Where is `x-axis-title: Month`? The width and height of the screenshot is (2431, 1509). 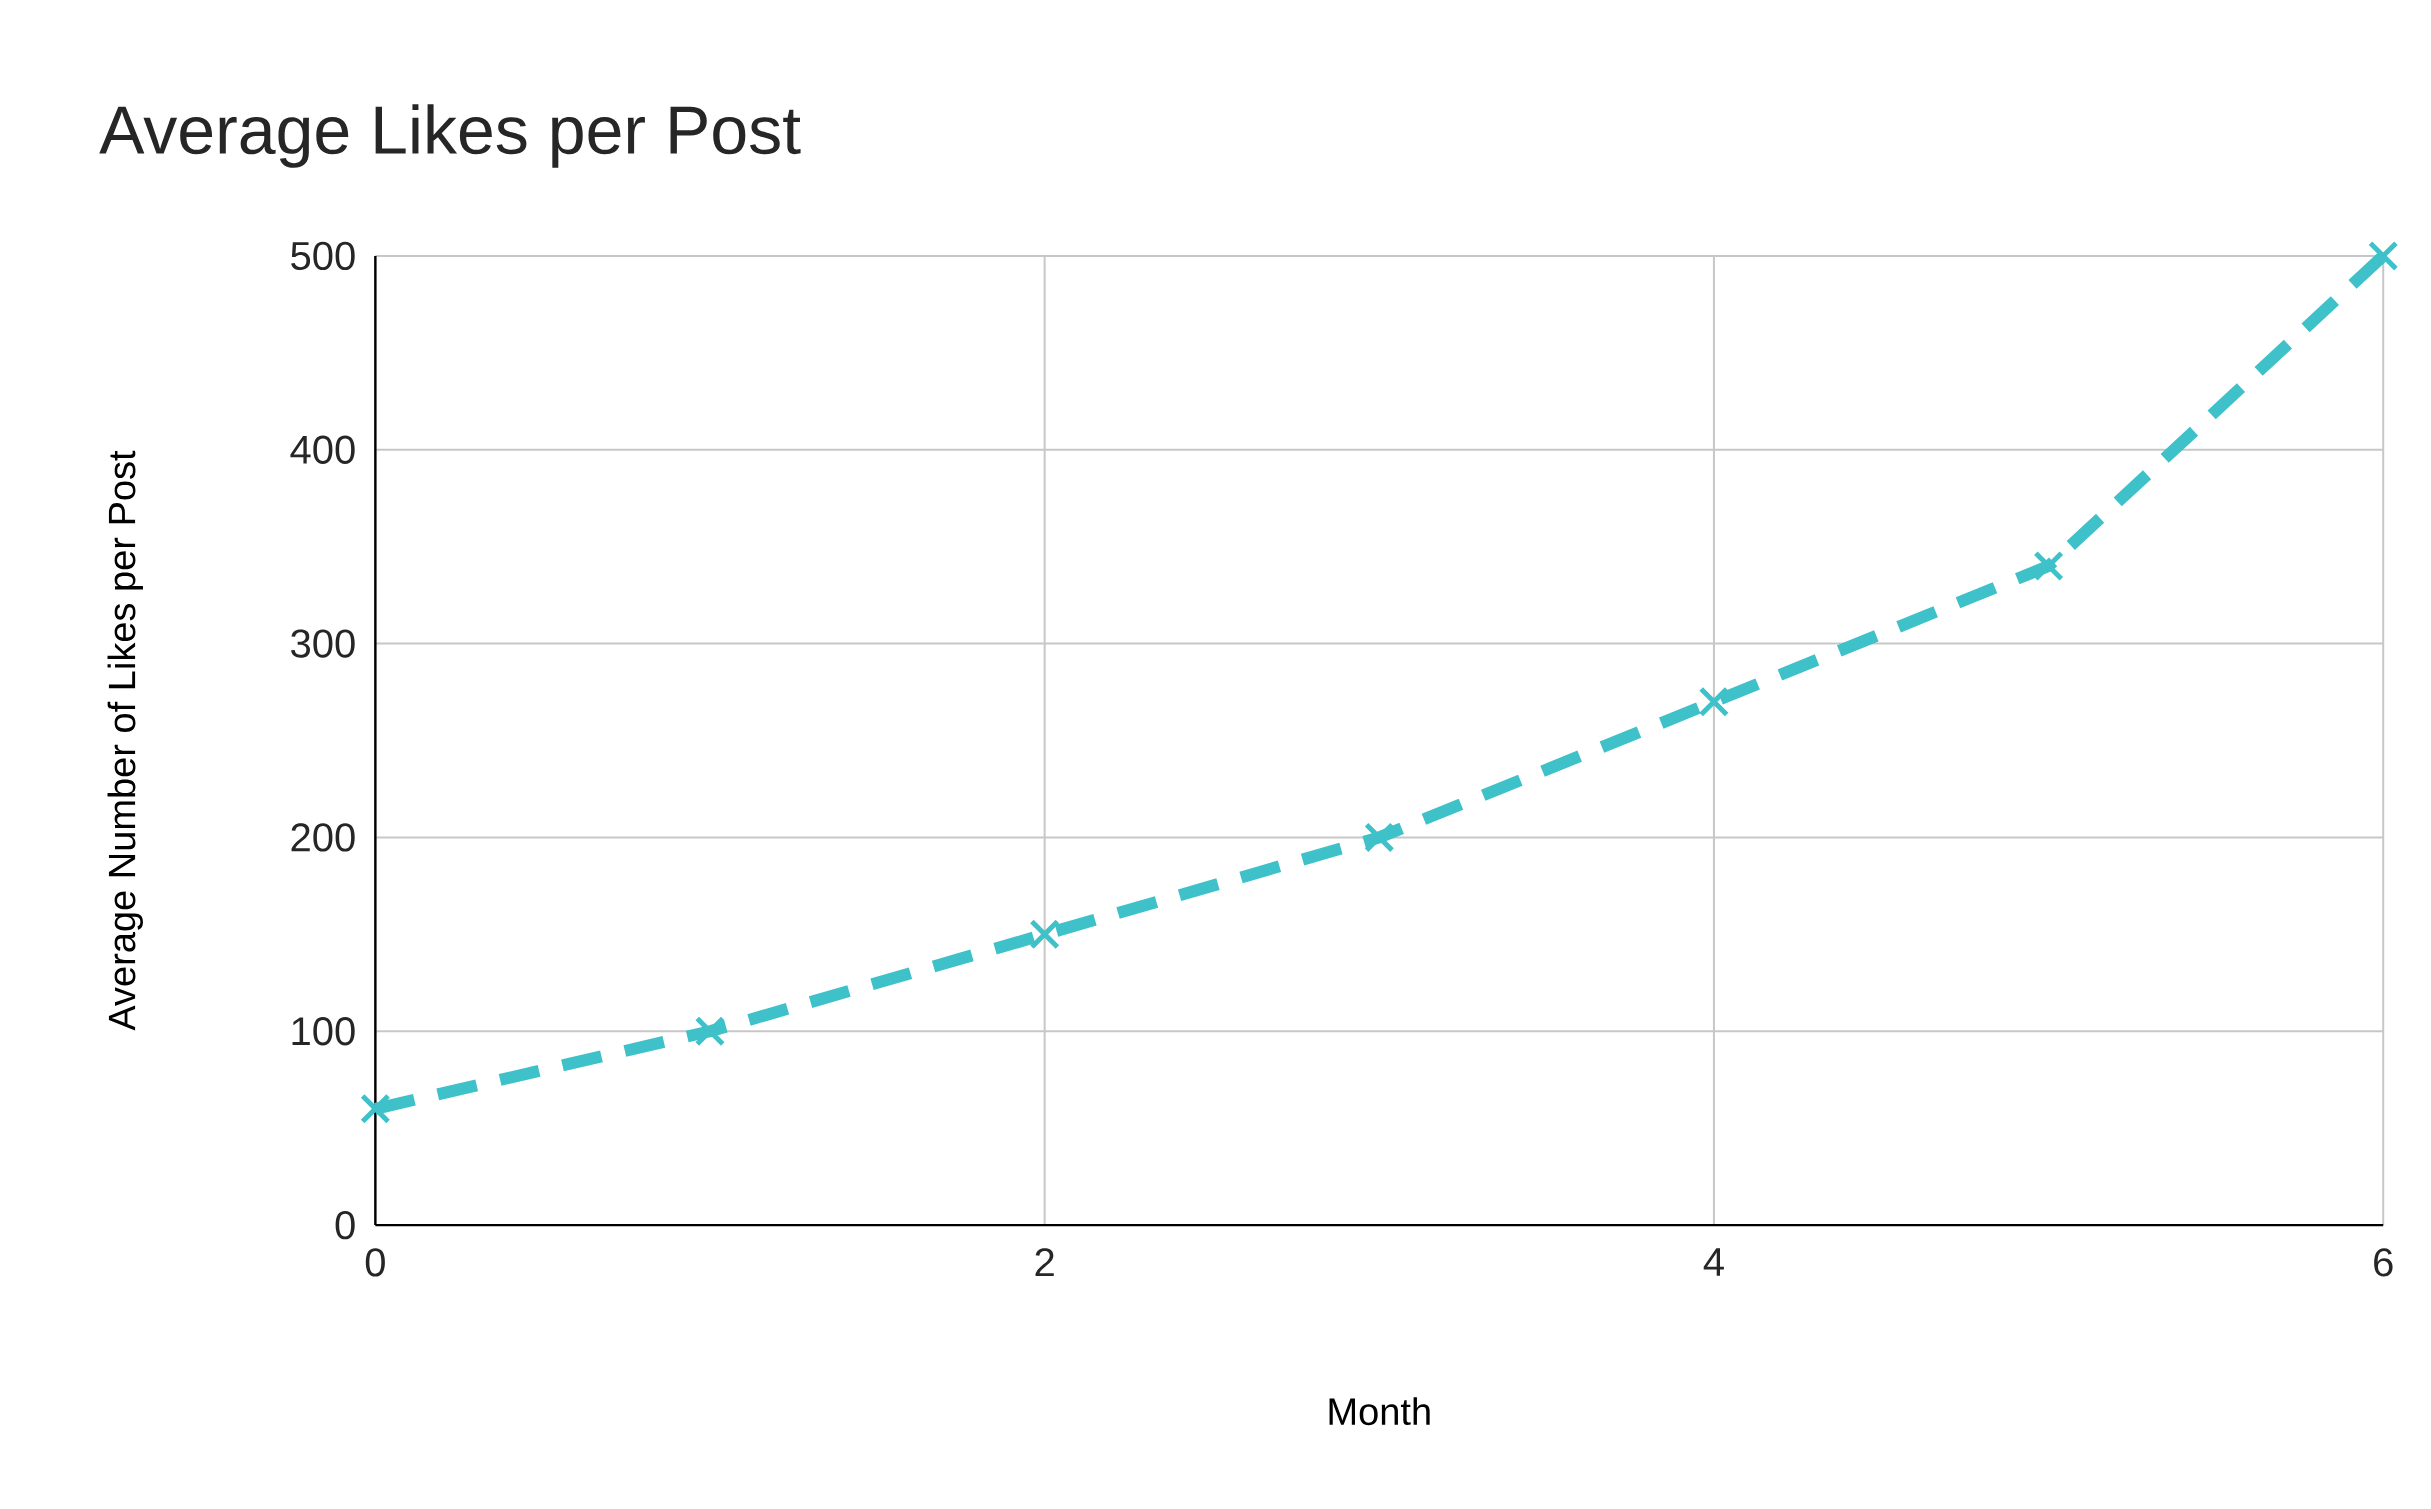 x-axis-title: Month is located at coordinates (1379, 1411).